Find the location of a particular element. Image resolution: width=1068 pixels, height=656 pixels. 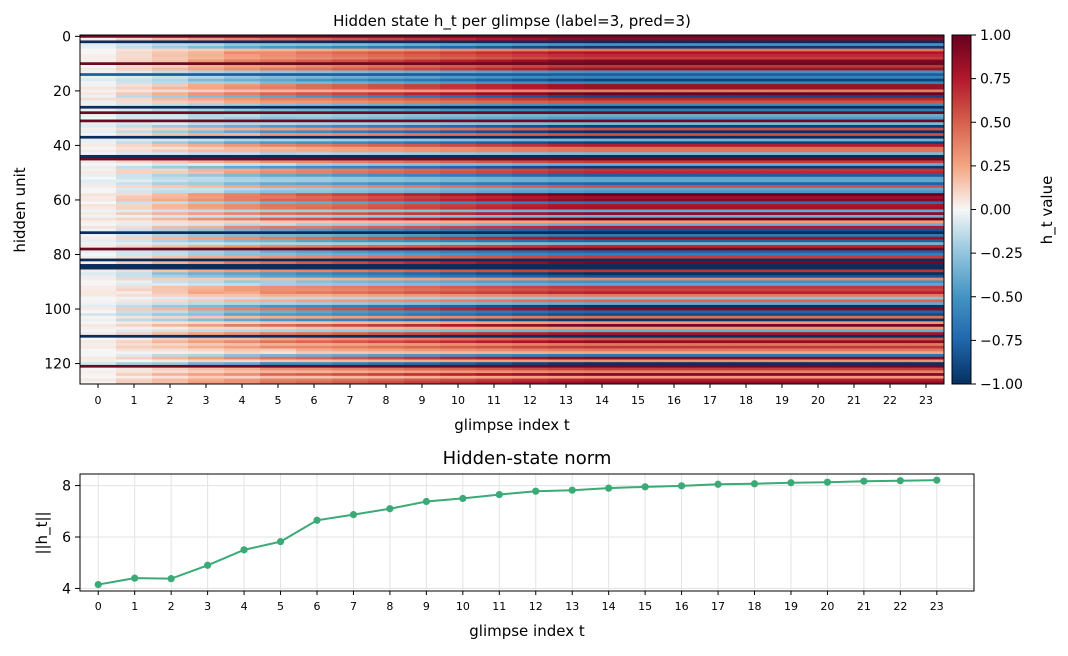

line-point is located at coordinates (754, 484).